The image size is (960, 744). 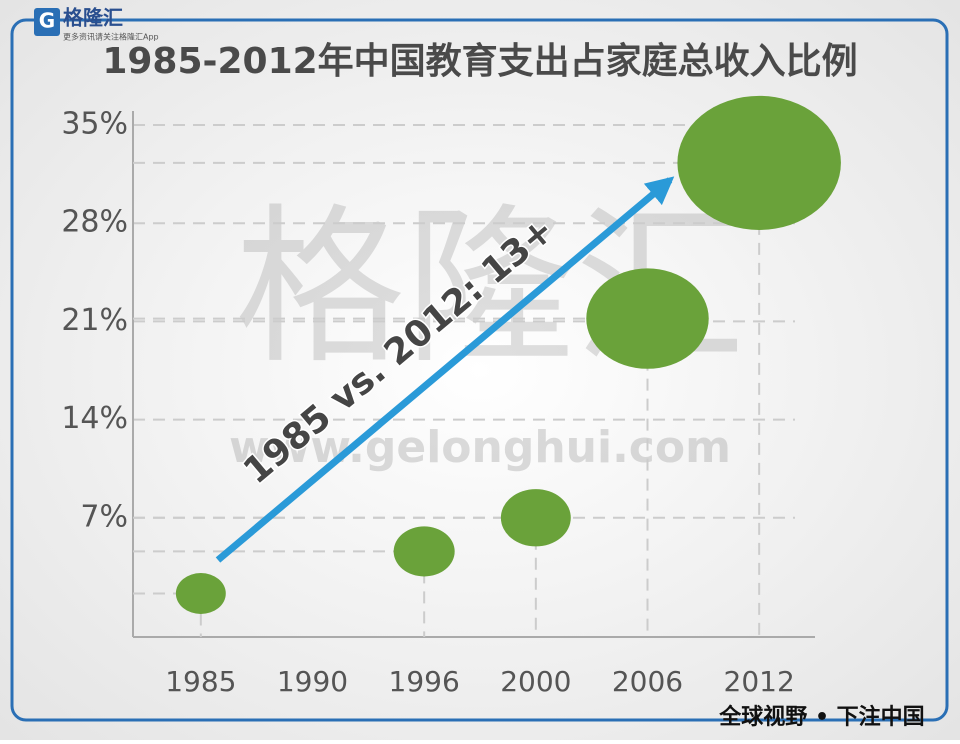 I want to click on chart-title: 1985-2012年中国教育支出占家庭总收入比例, so click(x=479, y=61).